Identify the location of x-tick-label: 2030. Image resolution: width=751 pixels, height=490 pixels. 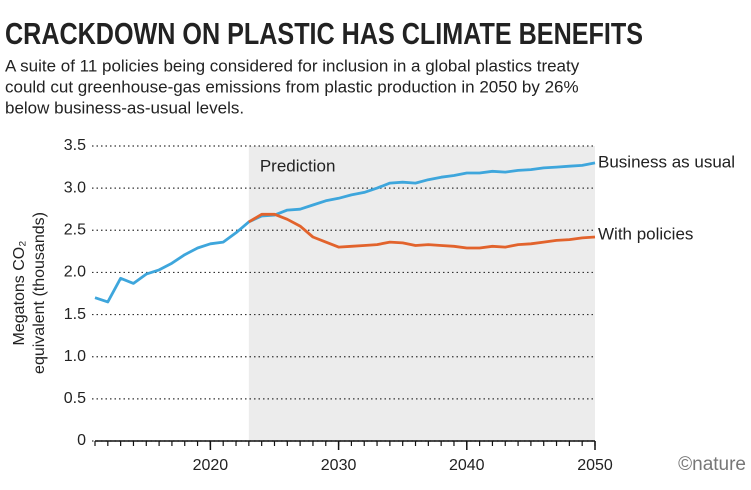
(339, 465).